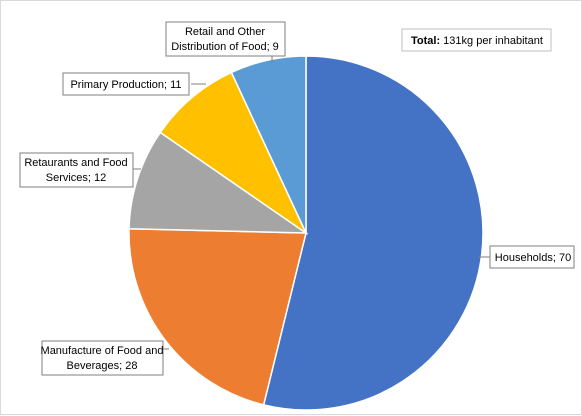  What do you see at coordinates (102, 366) in the screenshot?
I see `data-label-line: Beverages; 28` at bounding box center [102, 366].